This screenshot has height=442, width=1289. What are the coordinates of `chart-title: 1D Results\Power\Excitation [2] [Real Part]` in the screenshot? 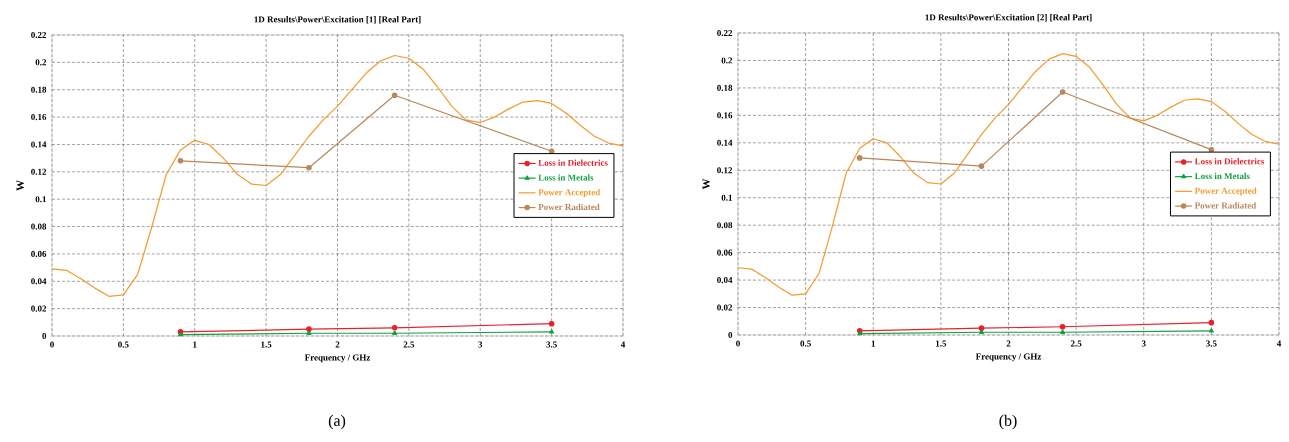 It's located at (1008, 18).